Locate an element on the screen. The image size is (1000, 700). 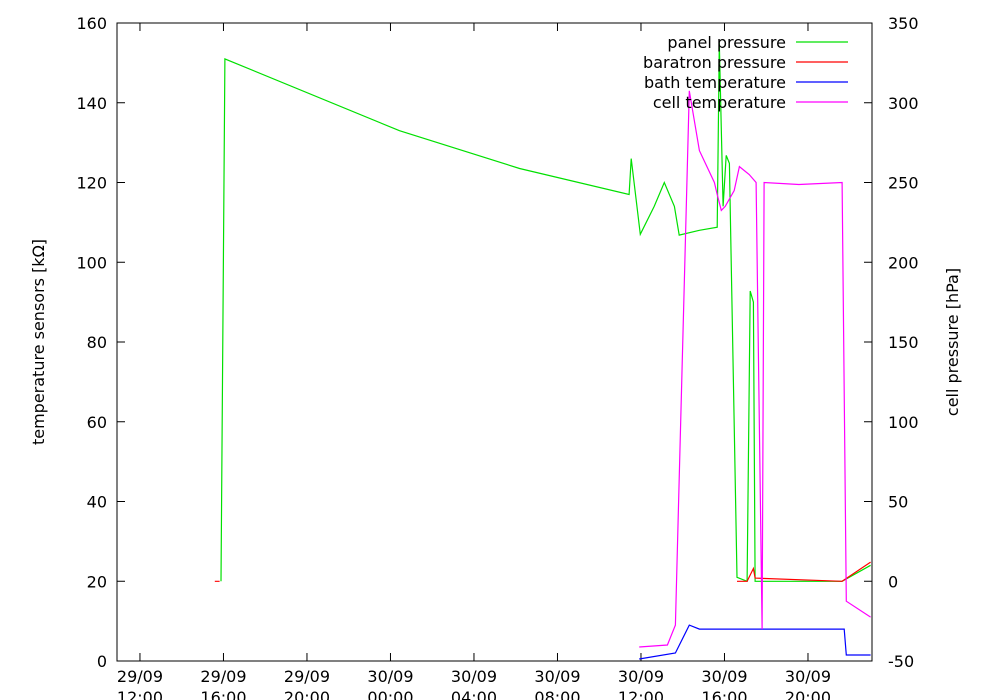
y2-axis-label: cell pressure [hPa] is located at coordinates (952, 342).